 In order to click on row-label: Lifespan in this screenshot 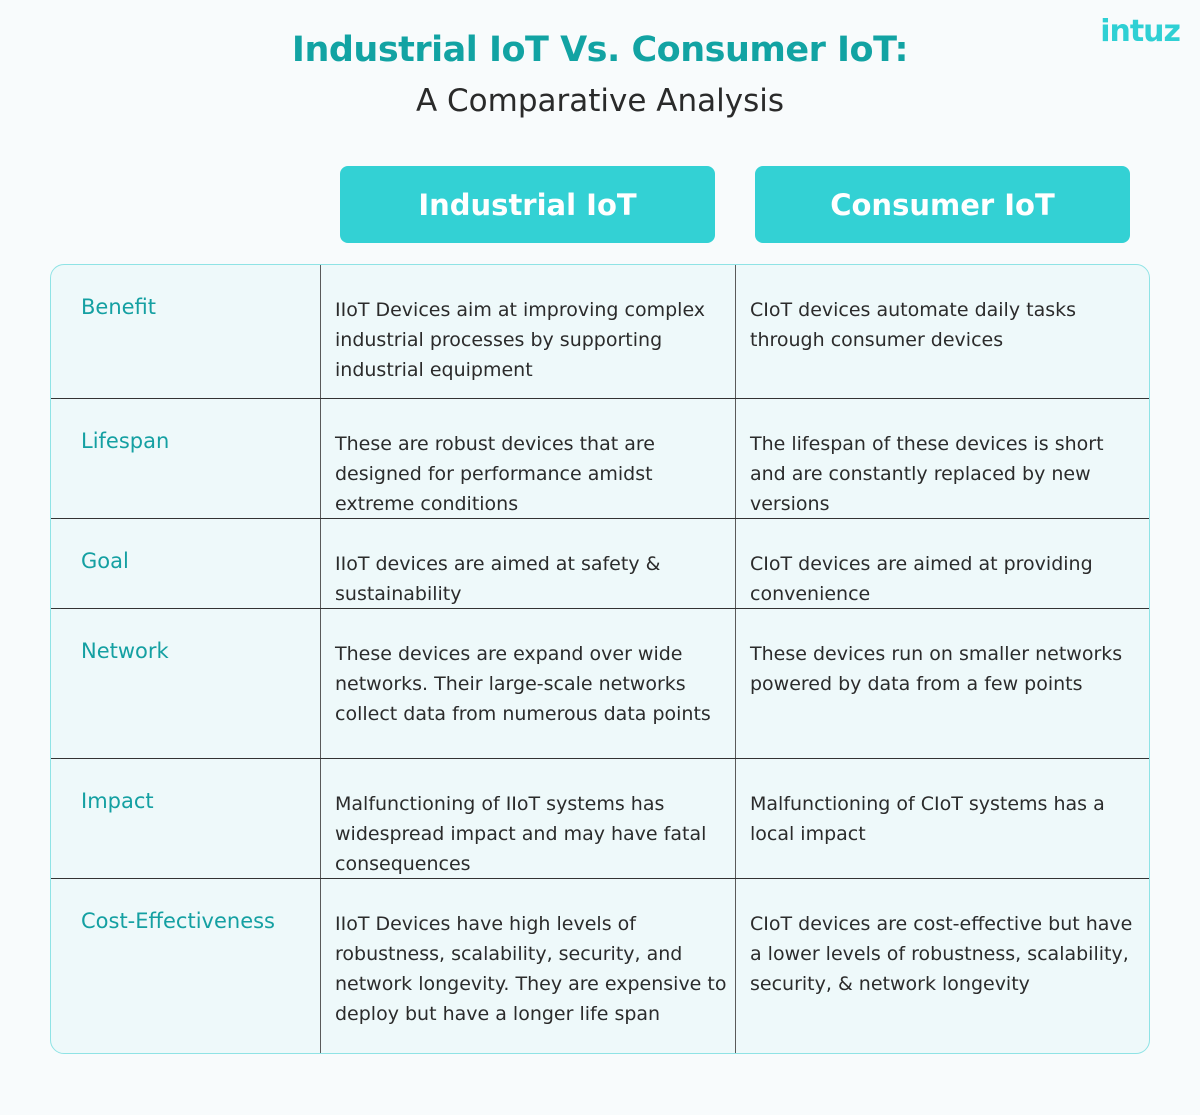, I will do `click(125, 441)`.